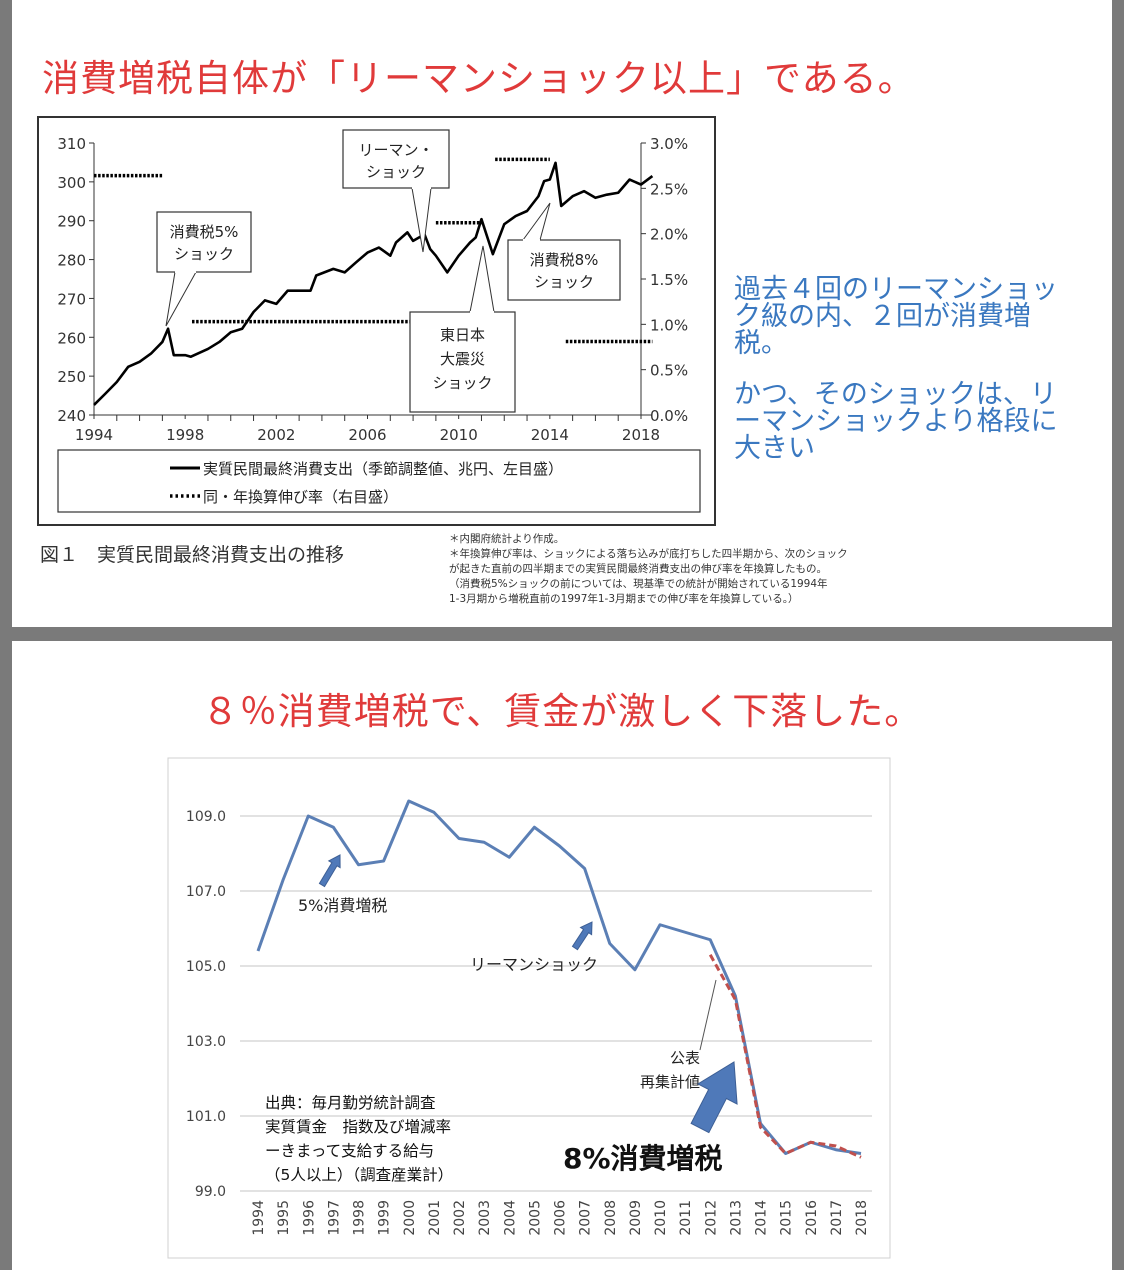 This screenshot has height=1270, width=1124. What do you see at coordinates (636, 1218) in the screenshot?
I see `x-tick-label: 2009` at bounding box center [636, 1218].